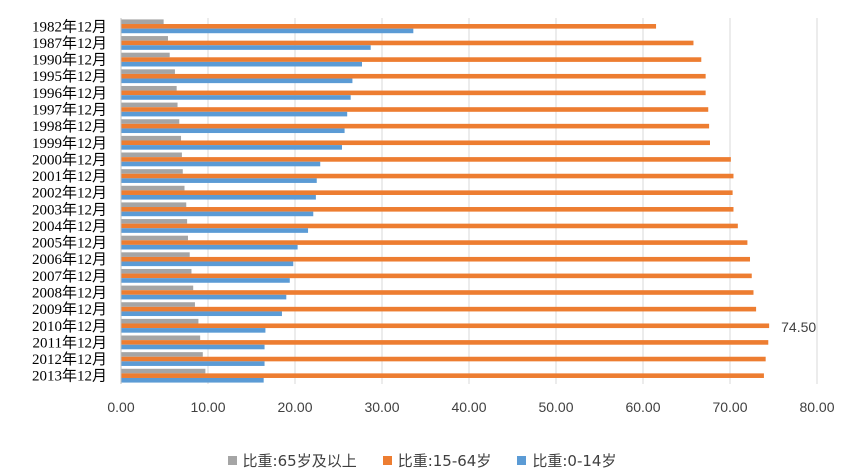  What do you see at coordinates (444, 460) in the screenshot?
I see `legend-label-15-64: 比重:15-64岁` at bounding box center [444, 460].